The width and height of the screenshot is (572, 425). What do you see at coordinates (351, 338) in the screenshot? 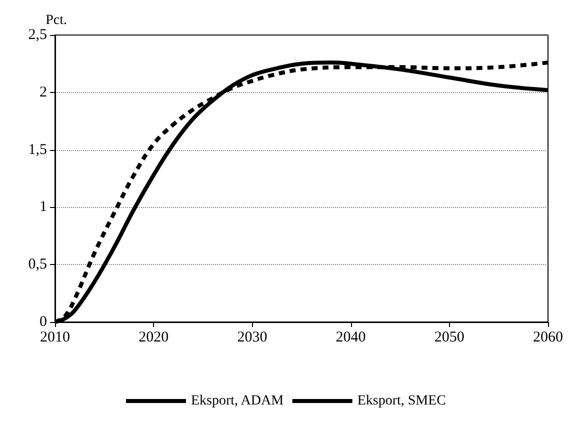
I see `x-tick-label: 2040` at bounding box center [351, 338].